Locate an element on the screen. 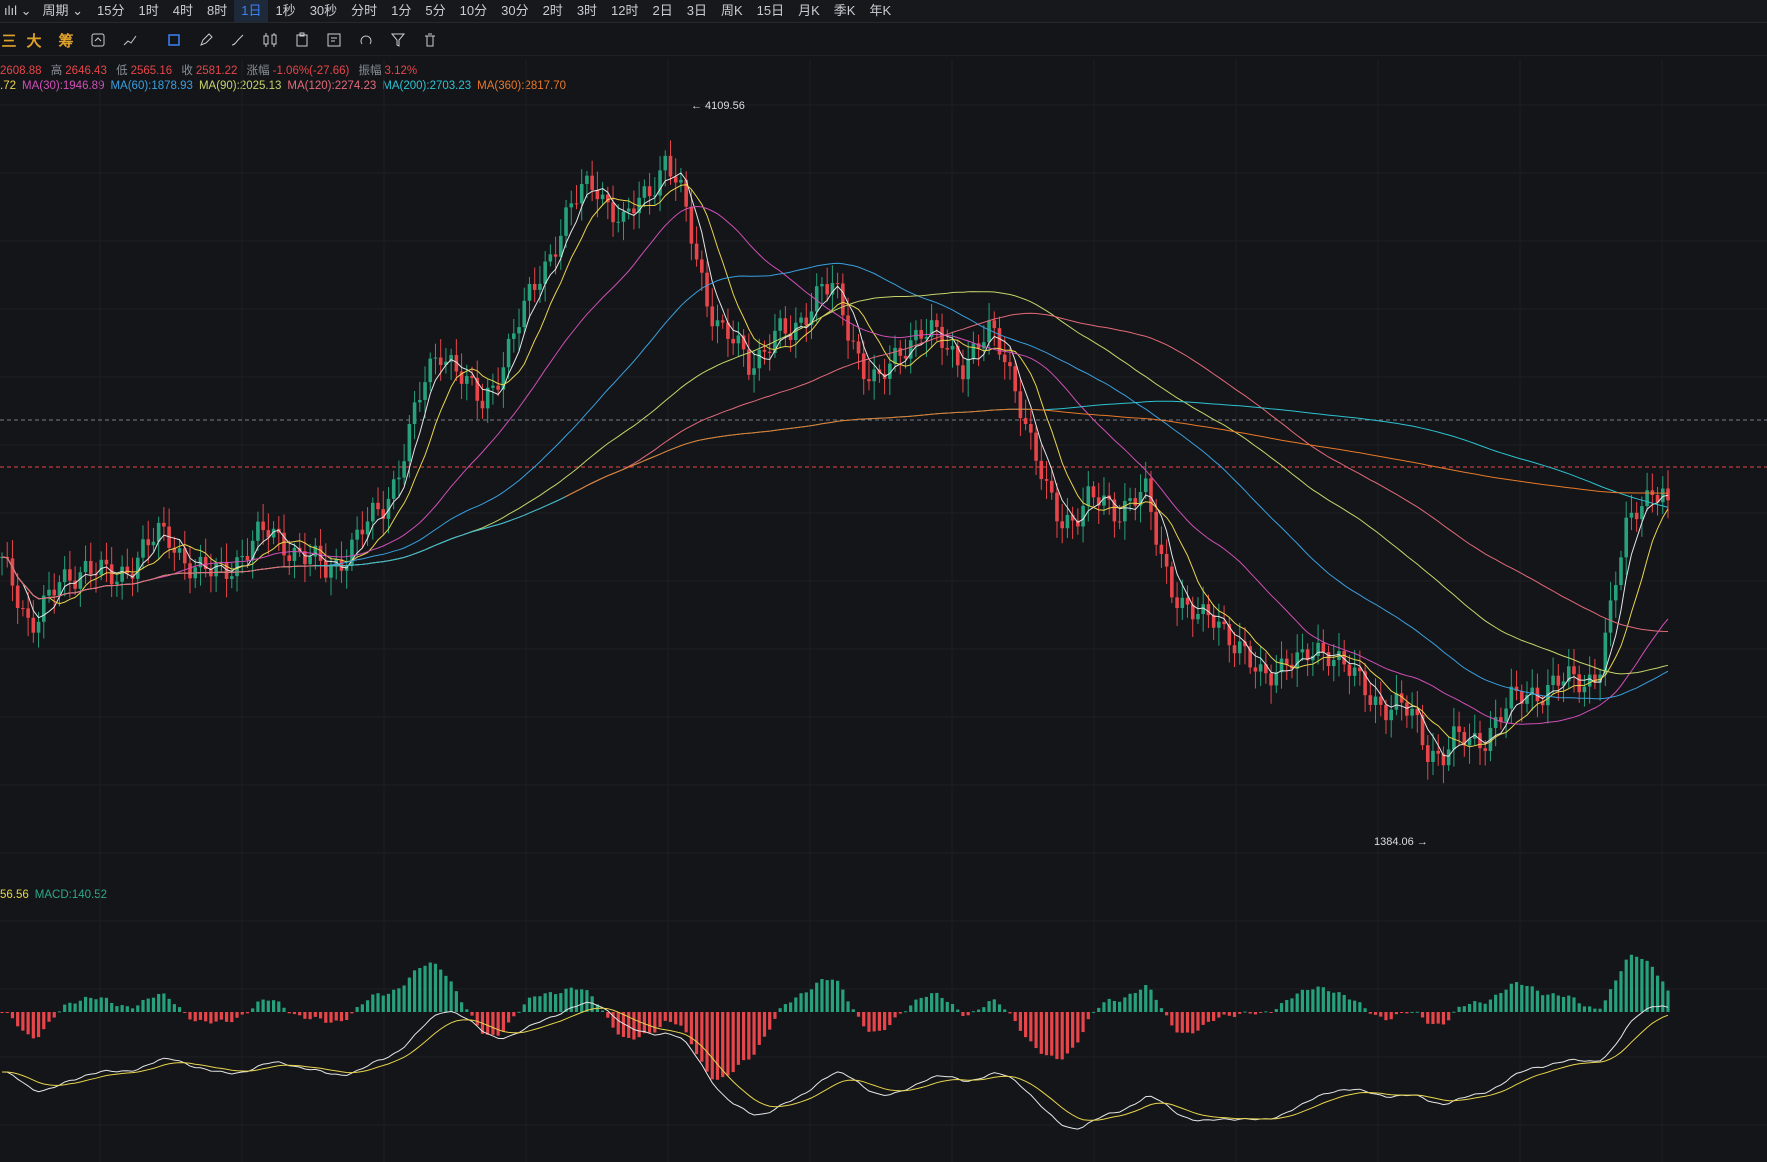 The height and width of the screenshot is (1162, 1767). interval-4: 1日 is located at coordinates (251, 11).